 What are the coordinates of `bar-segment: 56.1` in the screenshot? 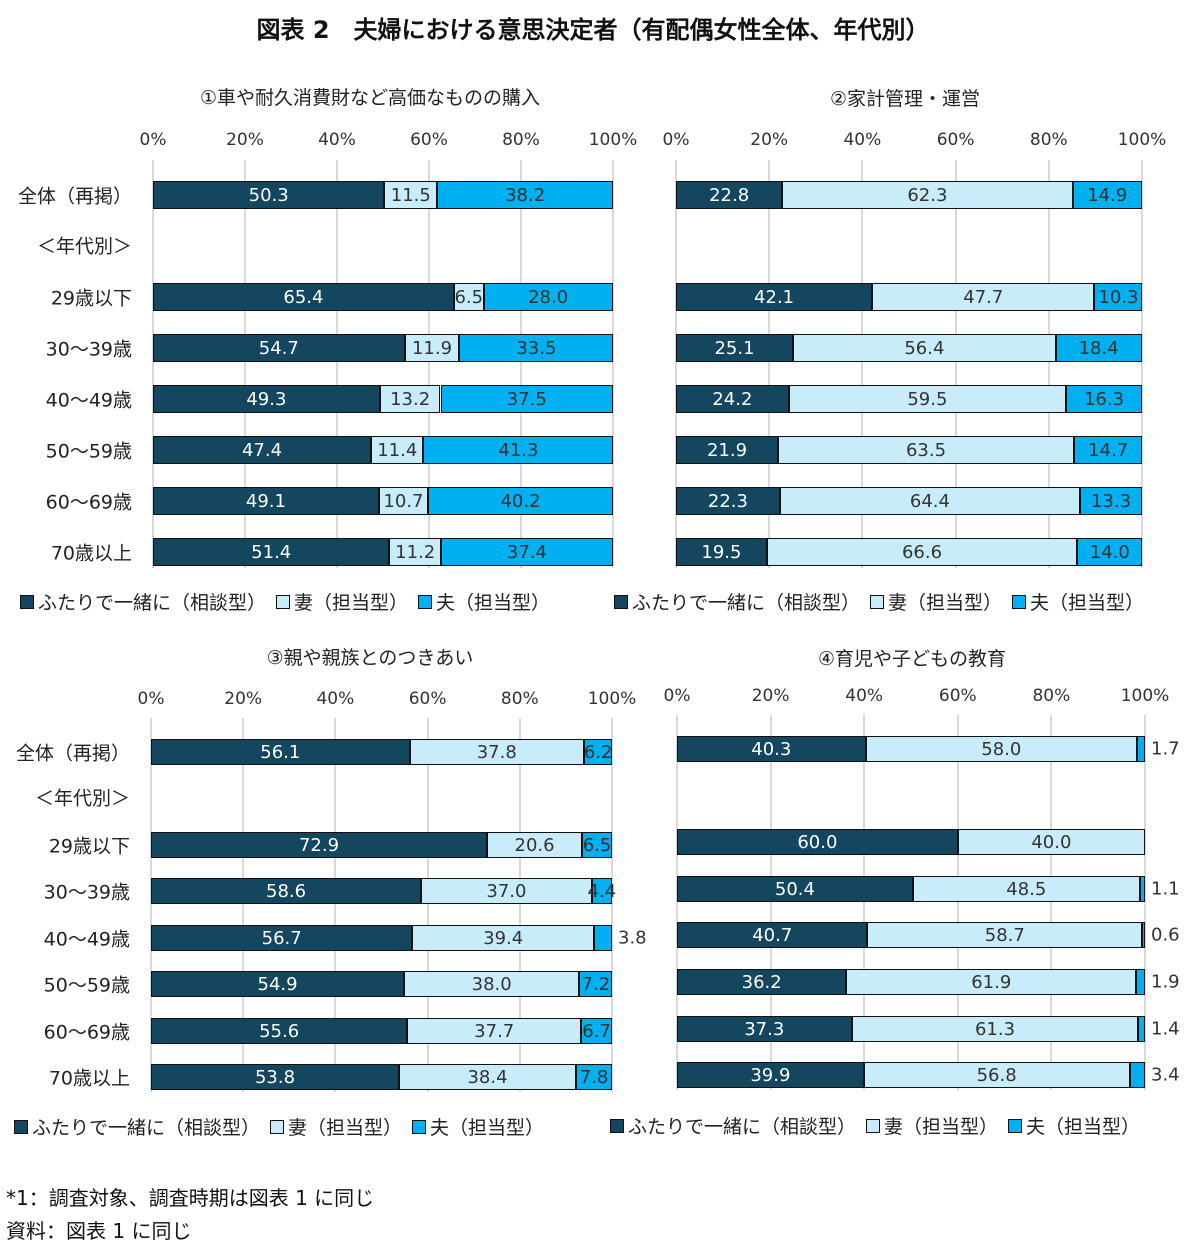 It's located at (280, 752).